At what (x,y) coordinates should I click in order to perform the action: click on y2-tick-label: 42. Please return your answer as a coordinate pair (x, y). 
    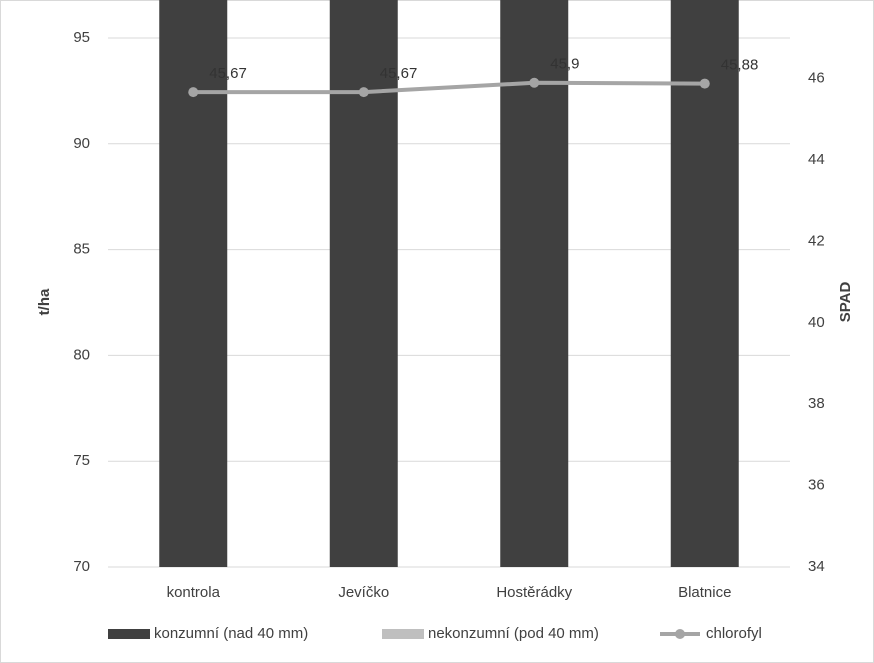
    Looking at the image, I should click on (816, 240).